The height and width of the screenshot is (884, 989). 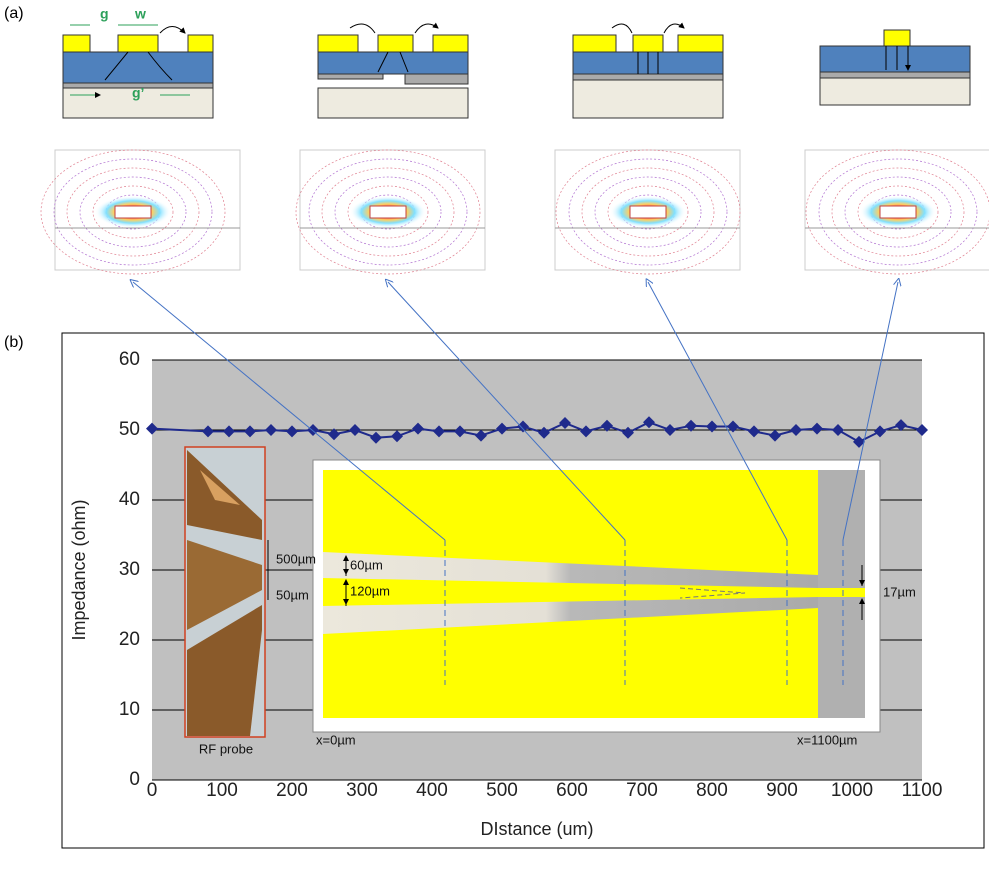 I want to click on dimension-label: 60µm, so click(x=366, y=564).